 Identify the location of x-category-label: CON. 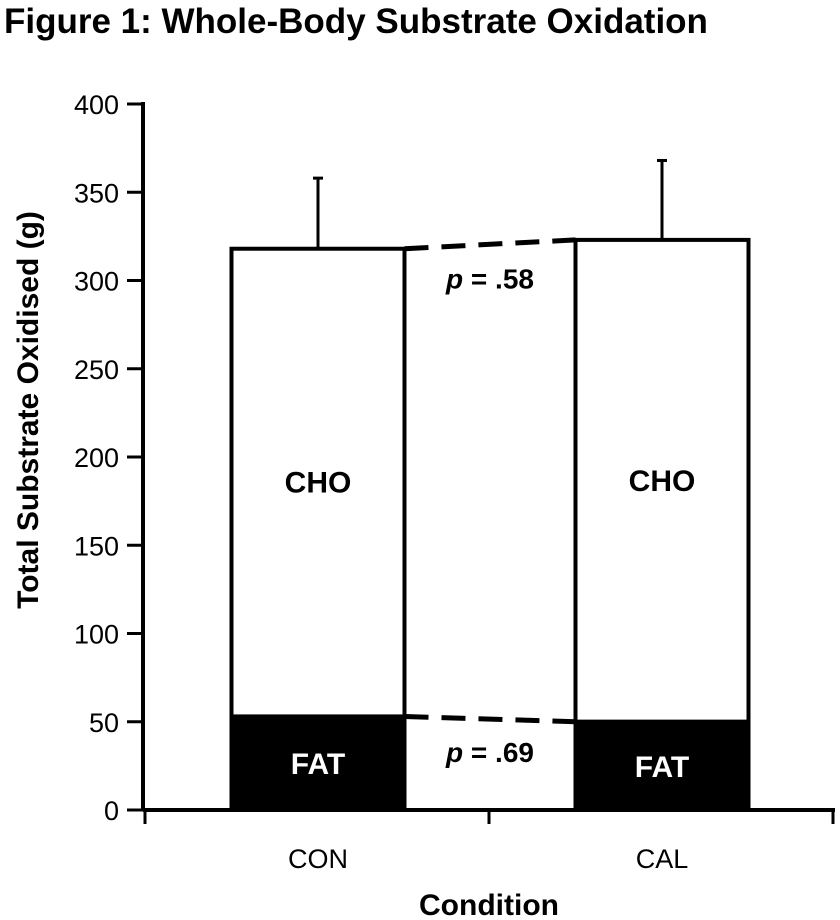
(318, 859).